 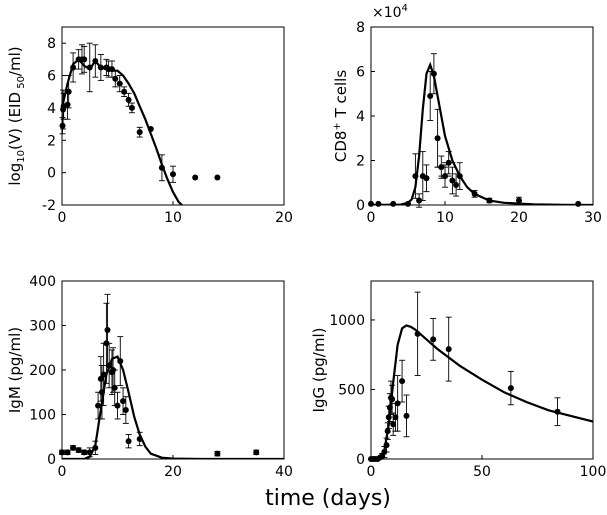 What do you see at coordinates (482, 472) in the screenshot?
I see `x-tick-label: 50` at bounding box center [482, 472].